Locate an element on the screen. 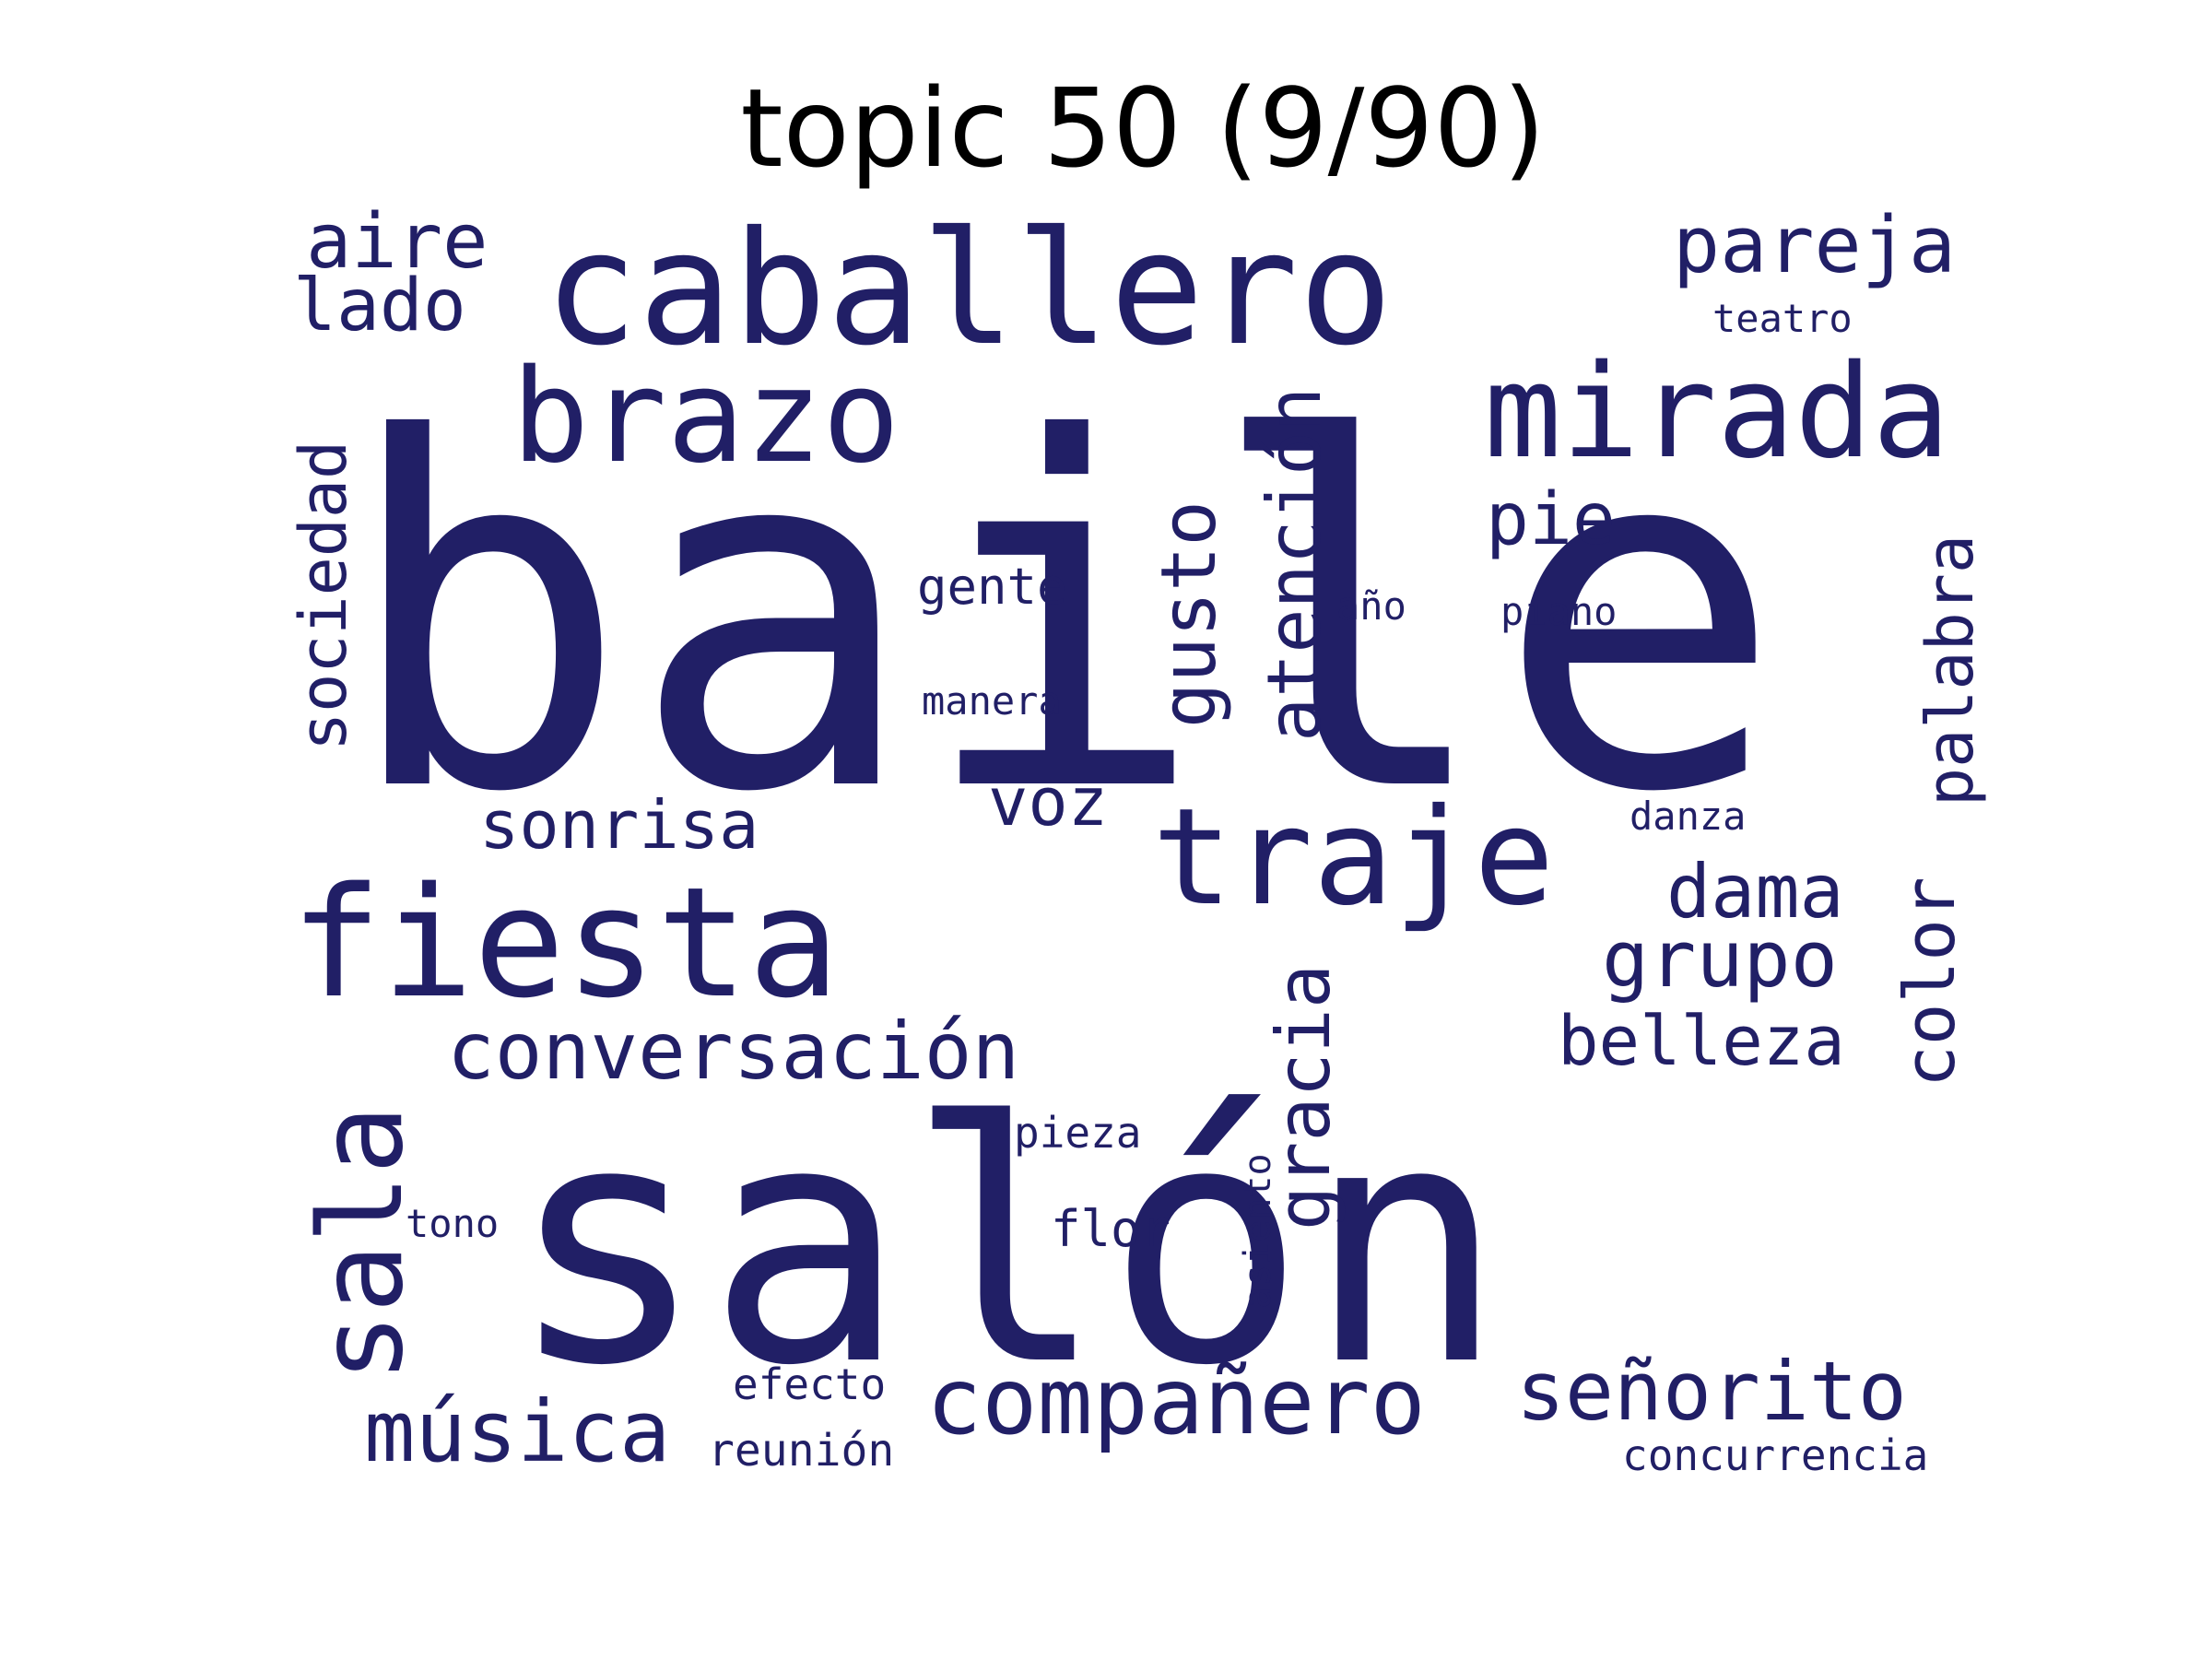 The width and height of the screenshot is (2212, 1659). word-10: atención is located at coordinates (1294, 564).